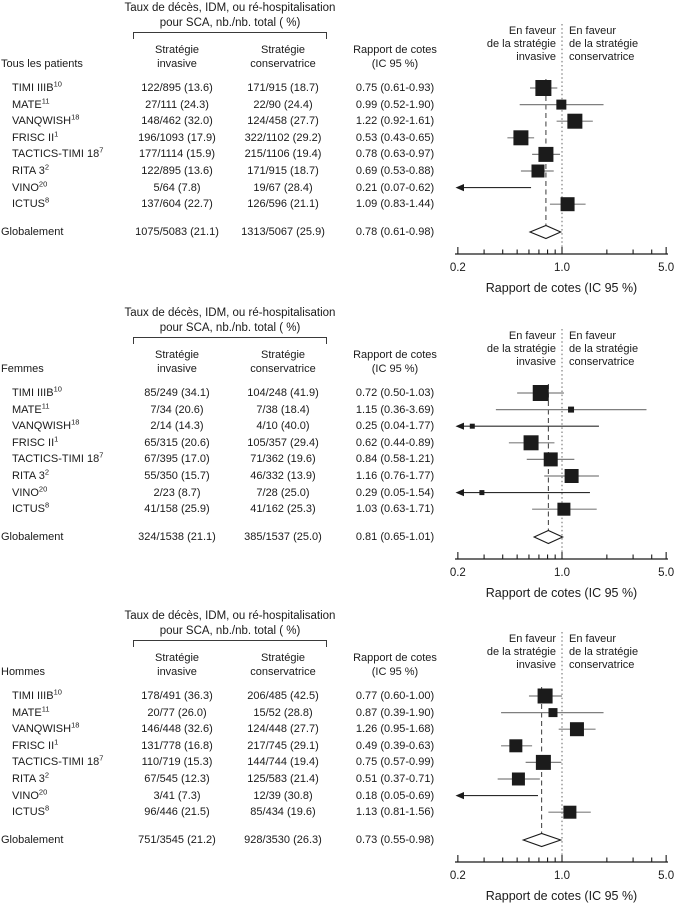 Image resolution: width=675 pixels, height=905 pixels. What do you see at coordinates (31, 203) in the screenshot?
I see `study-label: ICTUS8` at bounding box center [31, 203].